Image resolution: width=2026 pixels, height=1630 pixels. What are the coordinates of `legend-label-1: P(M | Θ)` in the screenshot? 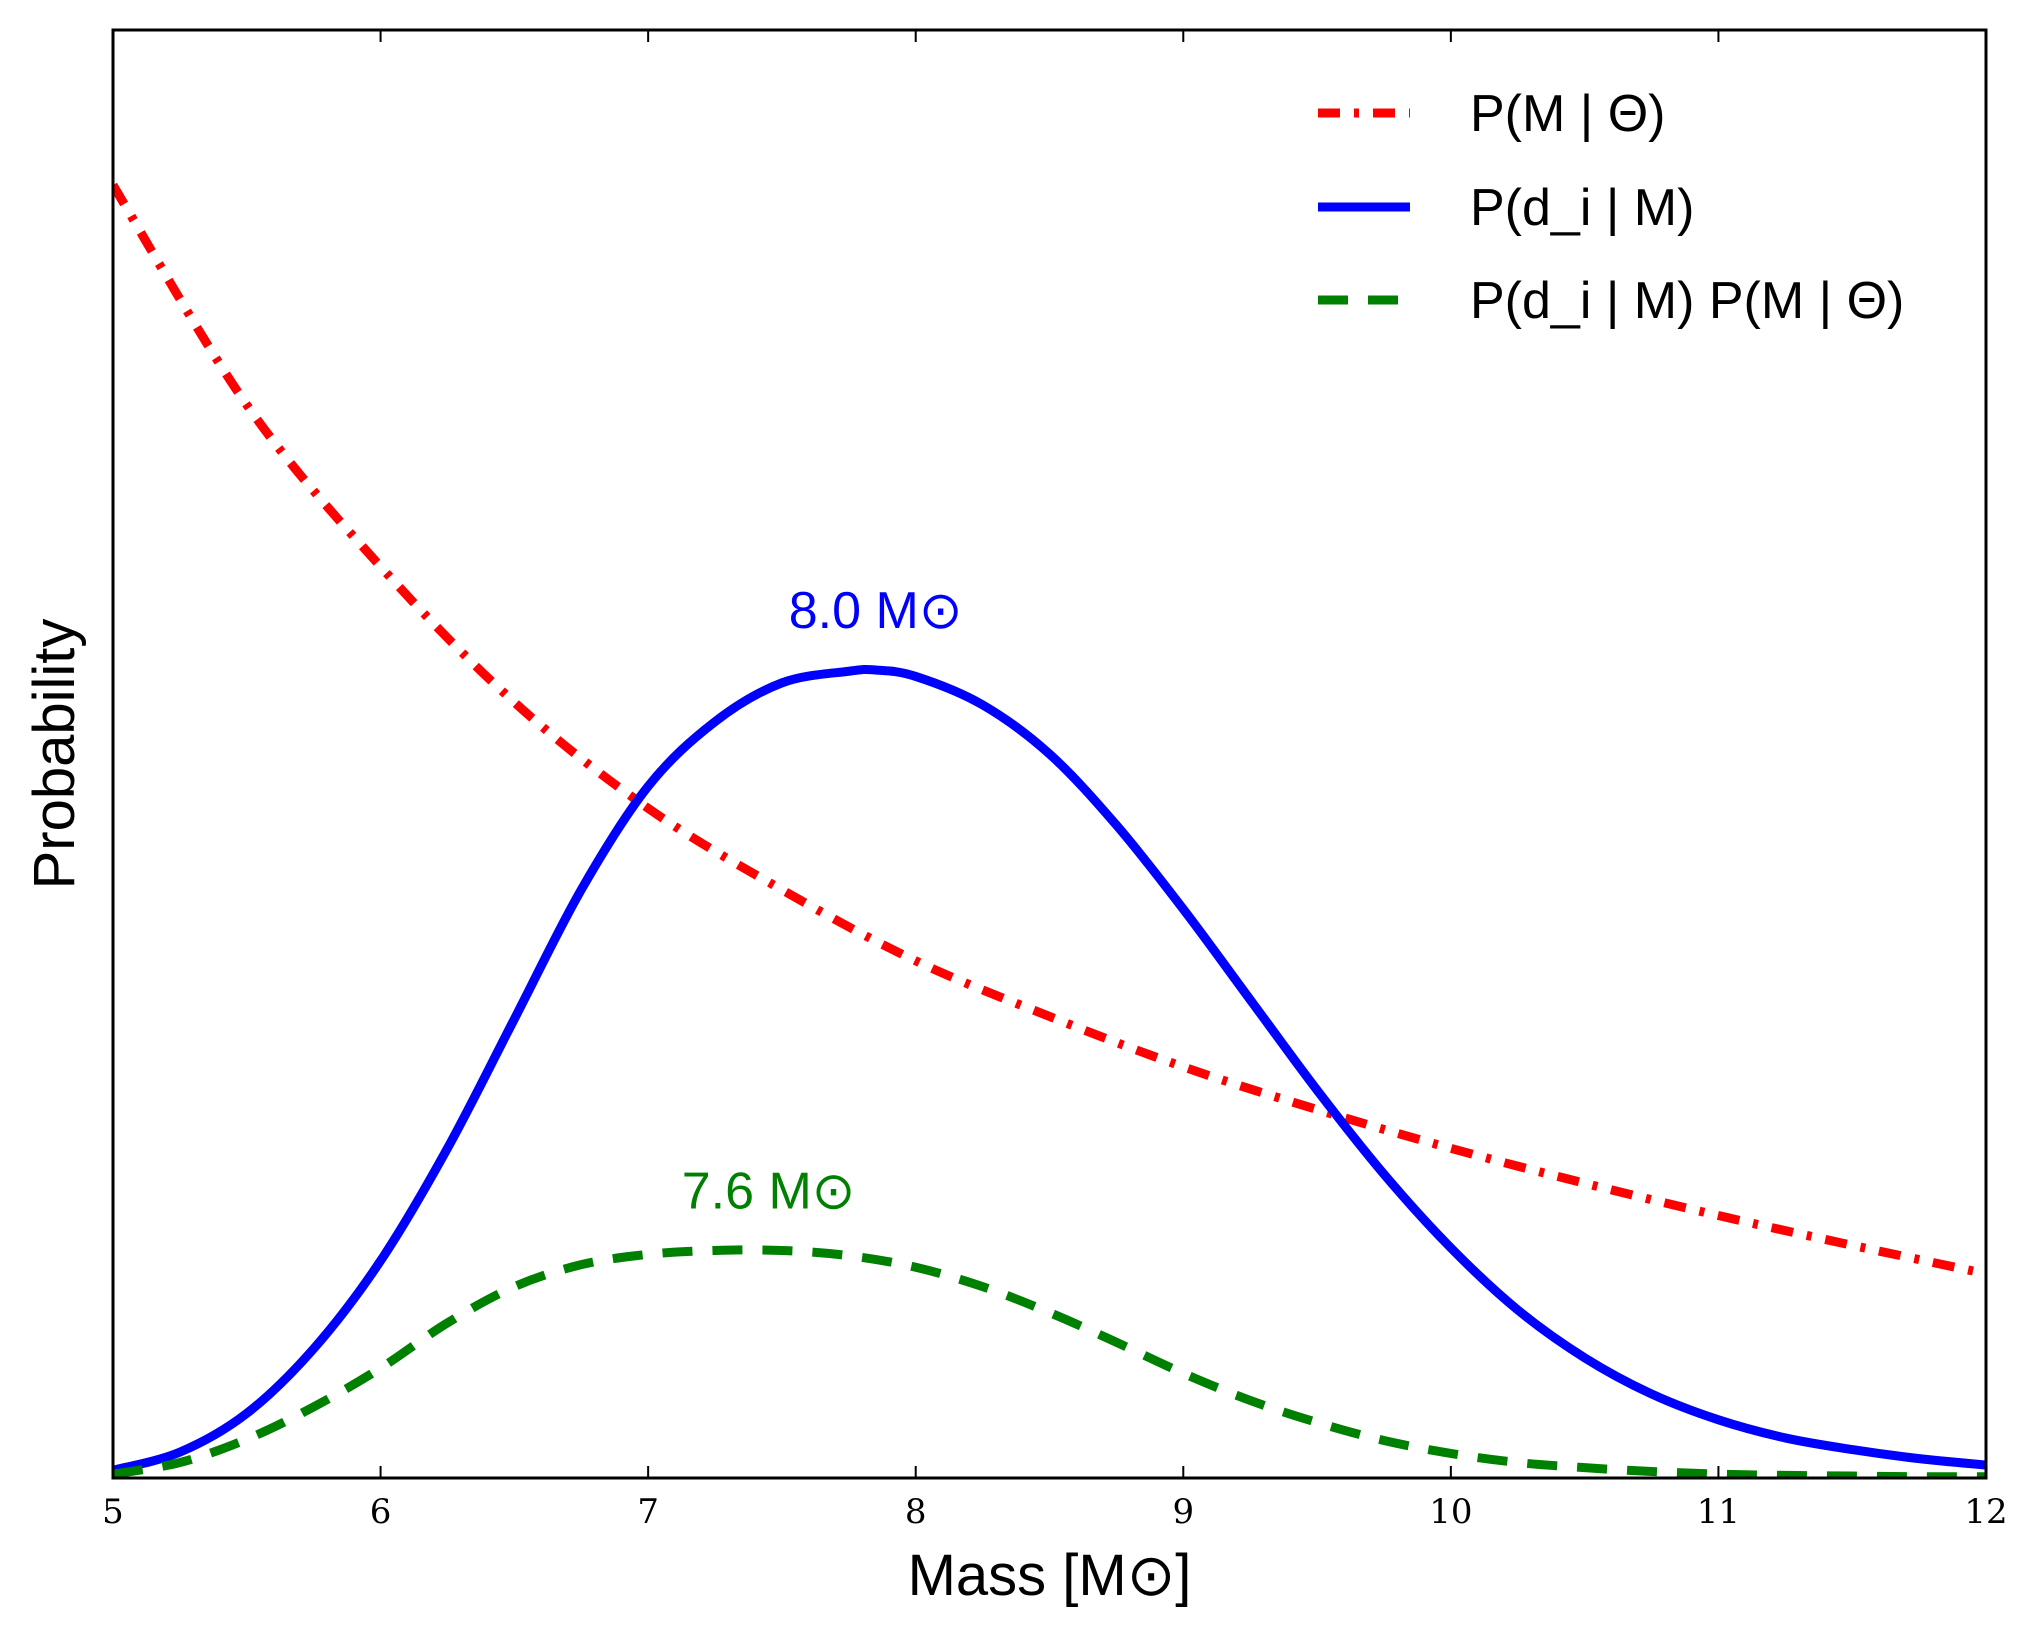 It's located at (1567, 114).